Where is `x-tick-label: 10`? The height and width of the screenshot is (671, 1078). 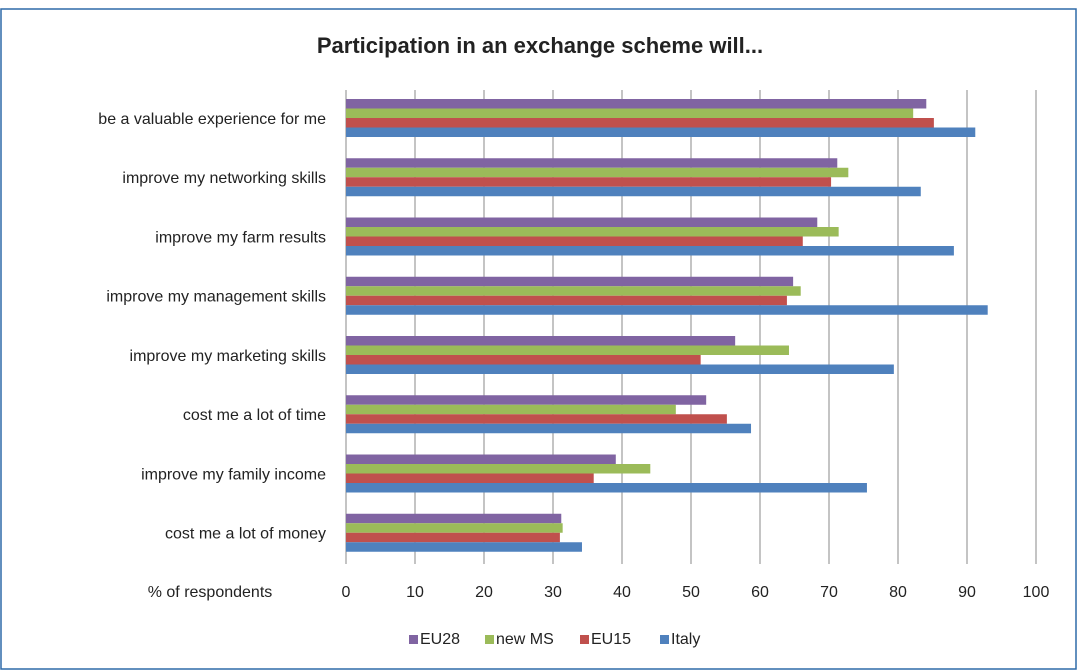 x-tick-label: 10 is located at coordinates (415, 592).